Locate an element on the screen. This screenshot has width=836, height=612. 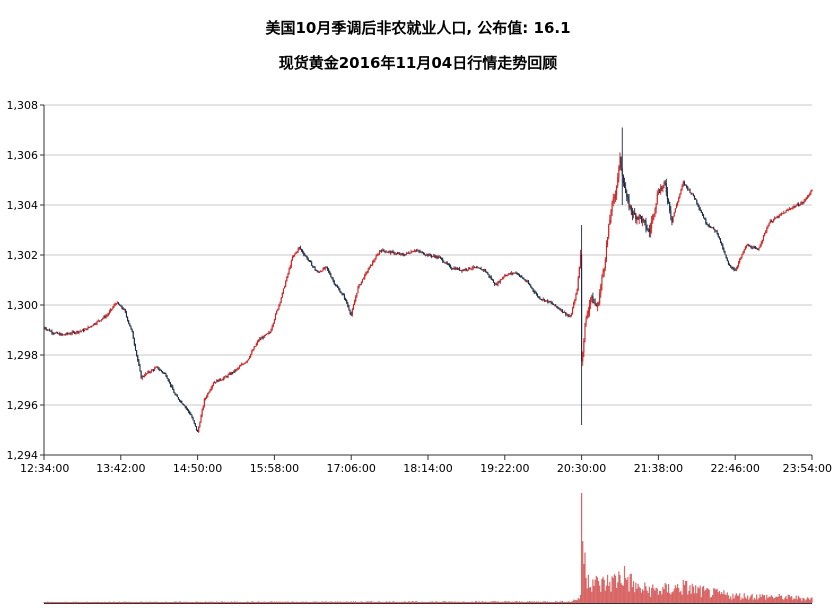
x-tick-label: 19:22:00 is located at coordinates (504, 468).